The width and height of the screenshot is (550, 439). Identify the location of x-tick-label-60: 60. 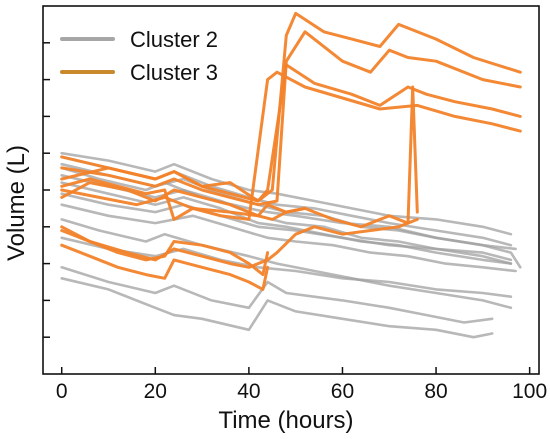
(342, 391).